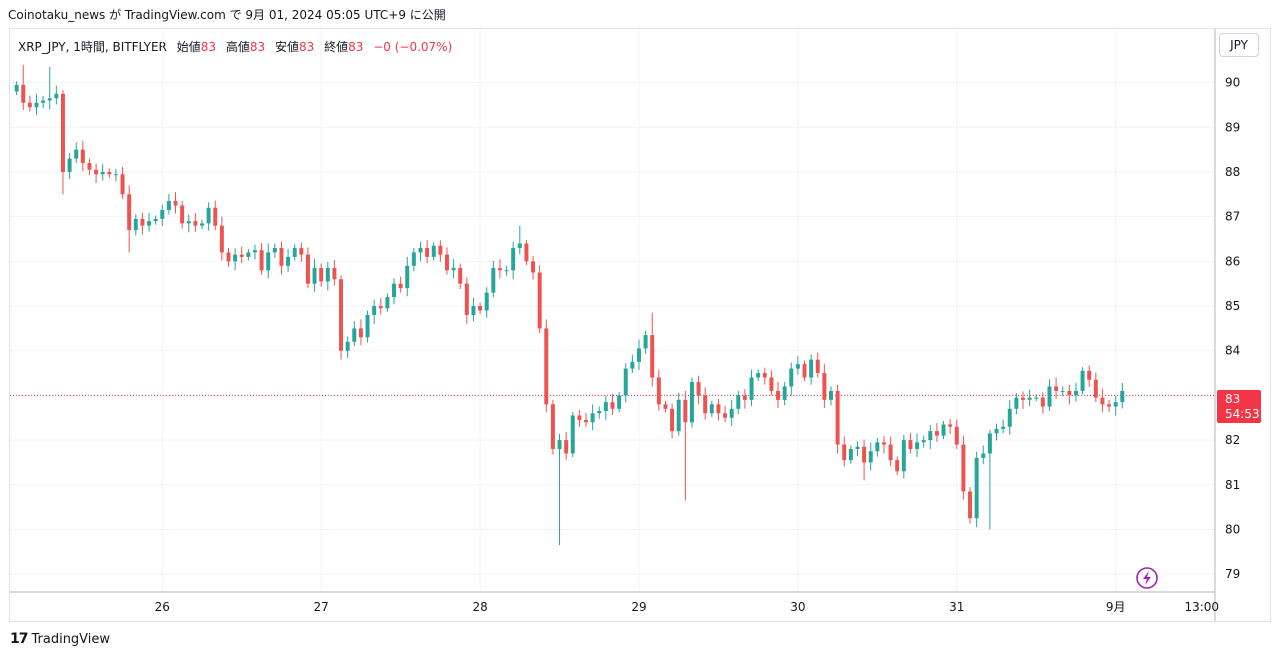  What do you see at coordinates (92, 47) in the screenshot?
I see `symbol-title: XRP_JPY, 1時間, BITFLYER` at bounding box center [92, 47].